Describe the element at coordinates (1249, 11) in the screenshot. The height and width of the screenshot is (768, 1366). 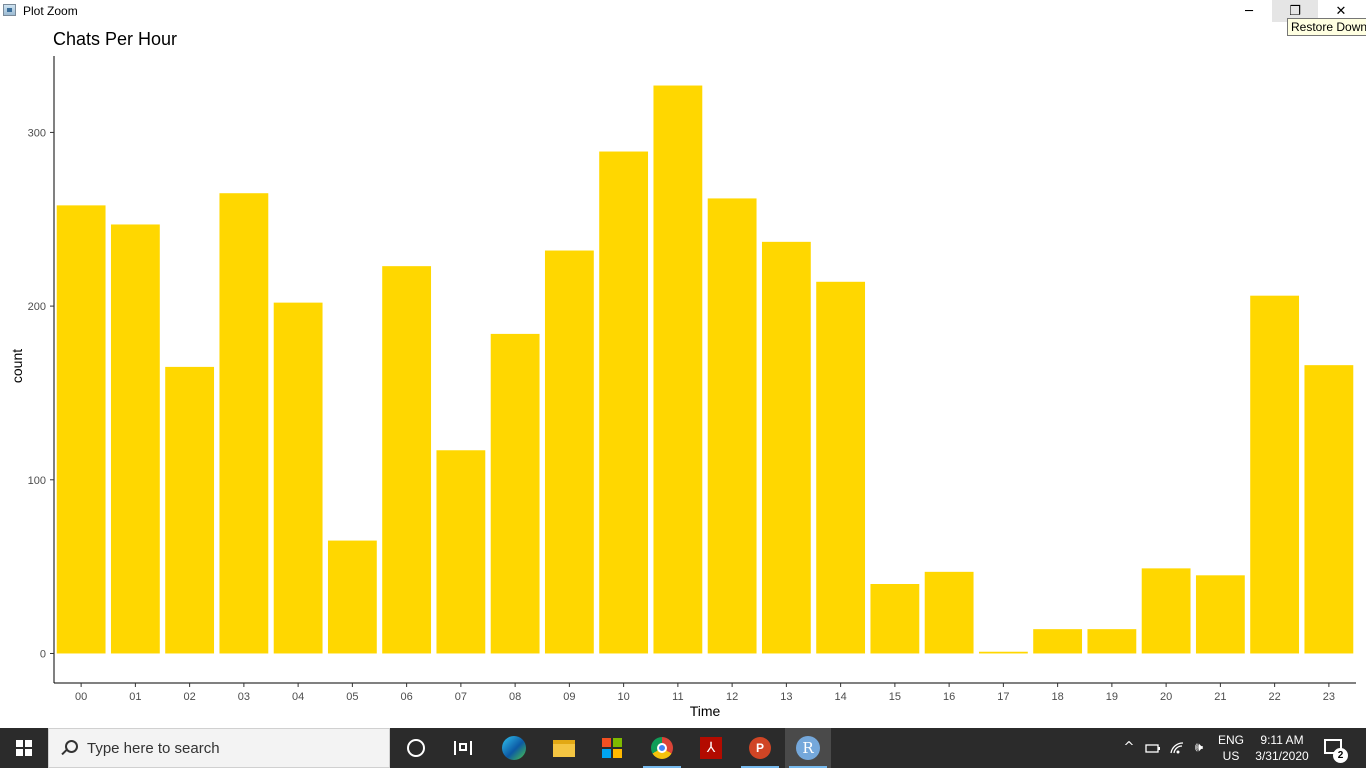
I see `minimize-button: ─` at that location.